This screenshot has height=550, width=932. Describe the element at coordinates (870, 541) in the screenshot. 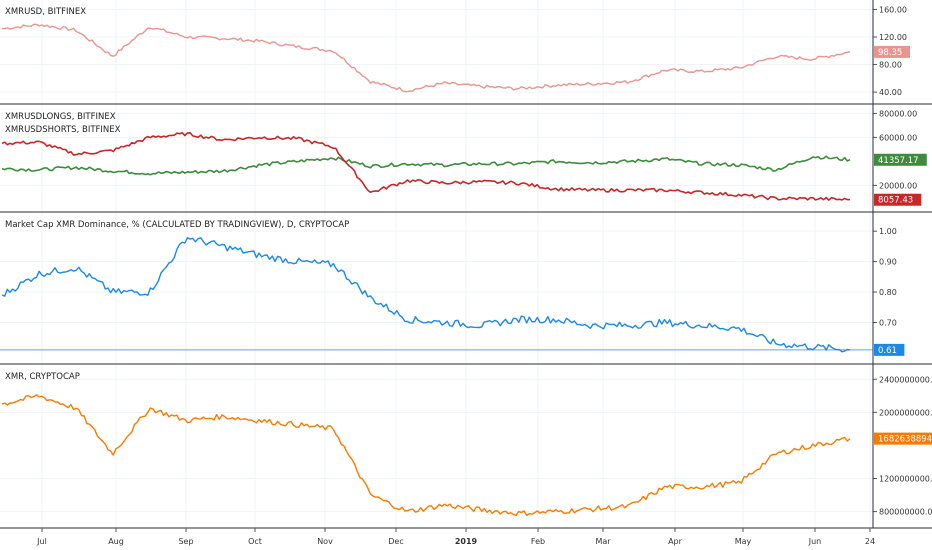

I see `x-tick-label: 24` at that location.